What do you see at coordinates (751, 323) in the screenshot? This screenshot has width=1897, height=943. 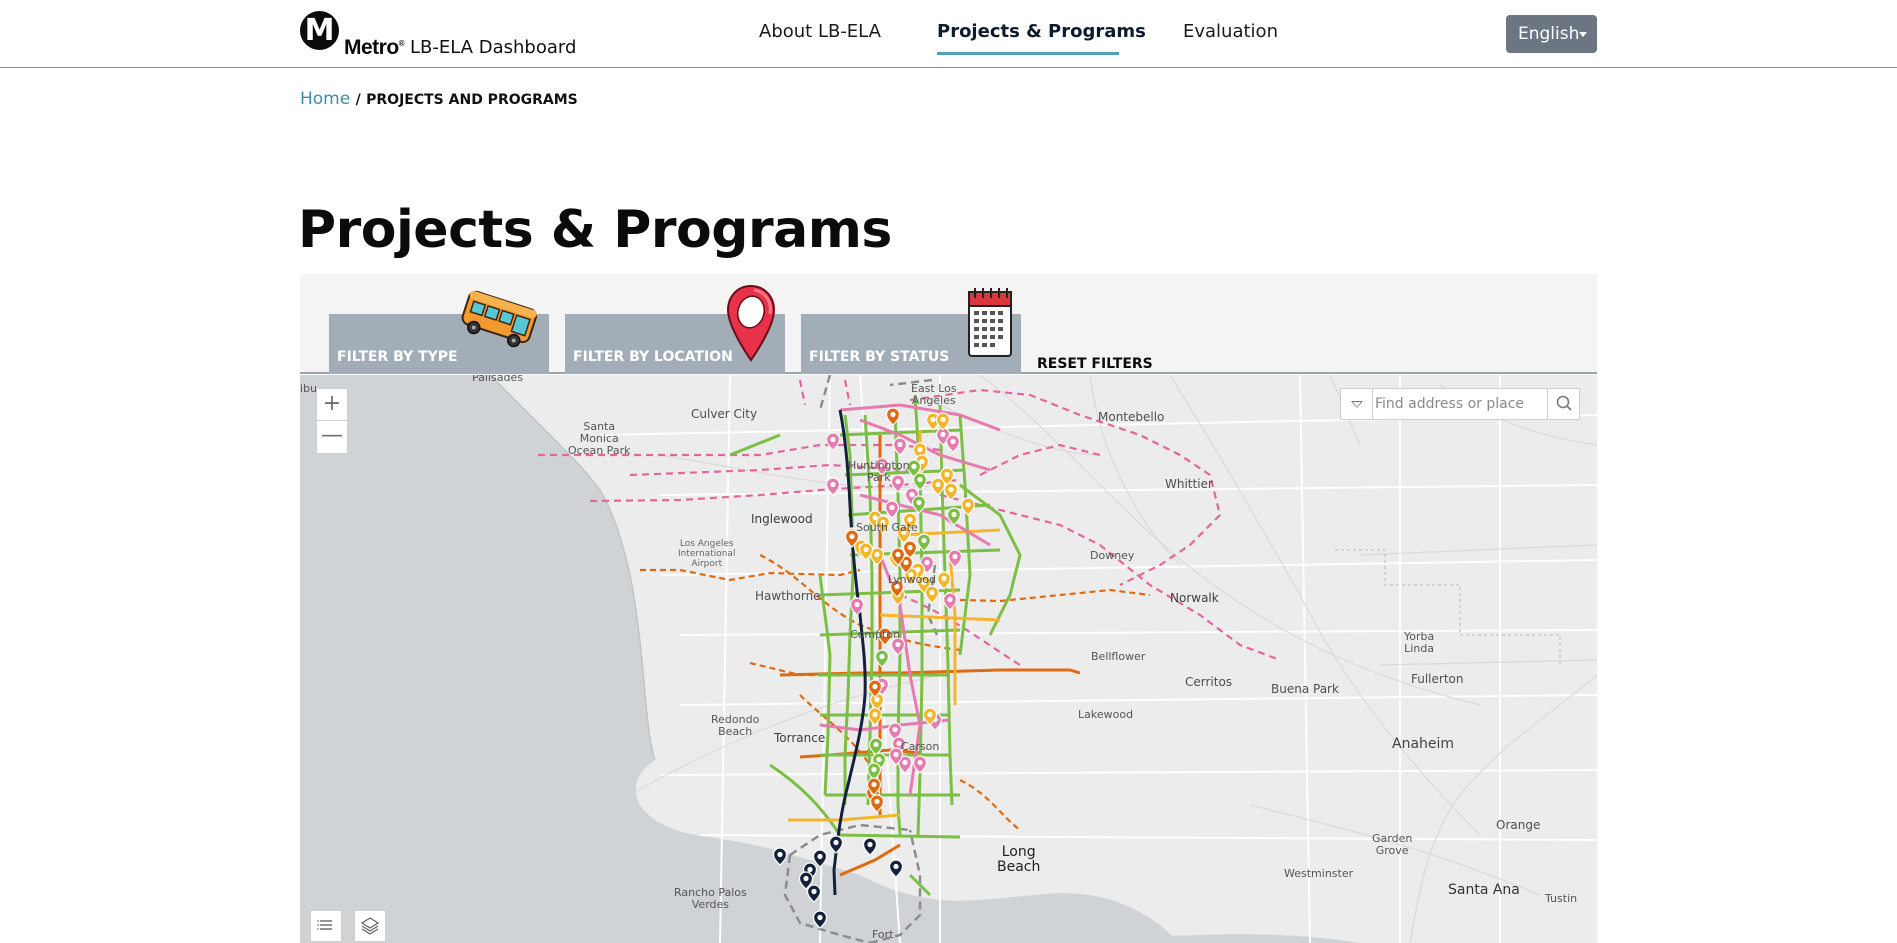 I see `map-pin-icon` at bounding box center [751, 323].